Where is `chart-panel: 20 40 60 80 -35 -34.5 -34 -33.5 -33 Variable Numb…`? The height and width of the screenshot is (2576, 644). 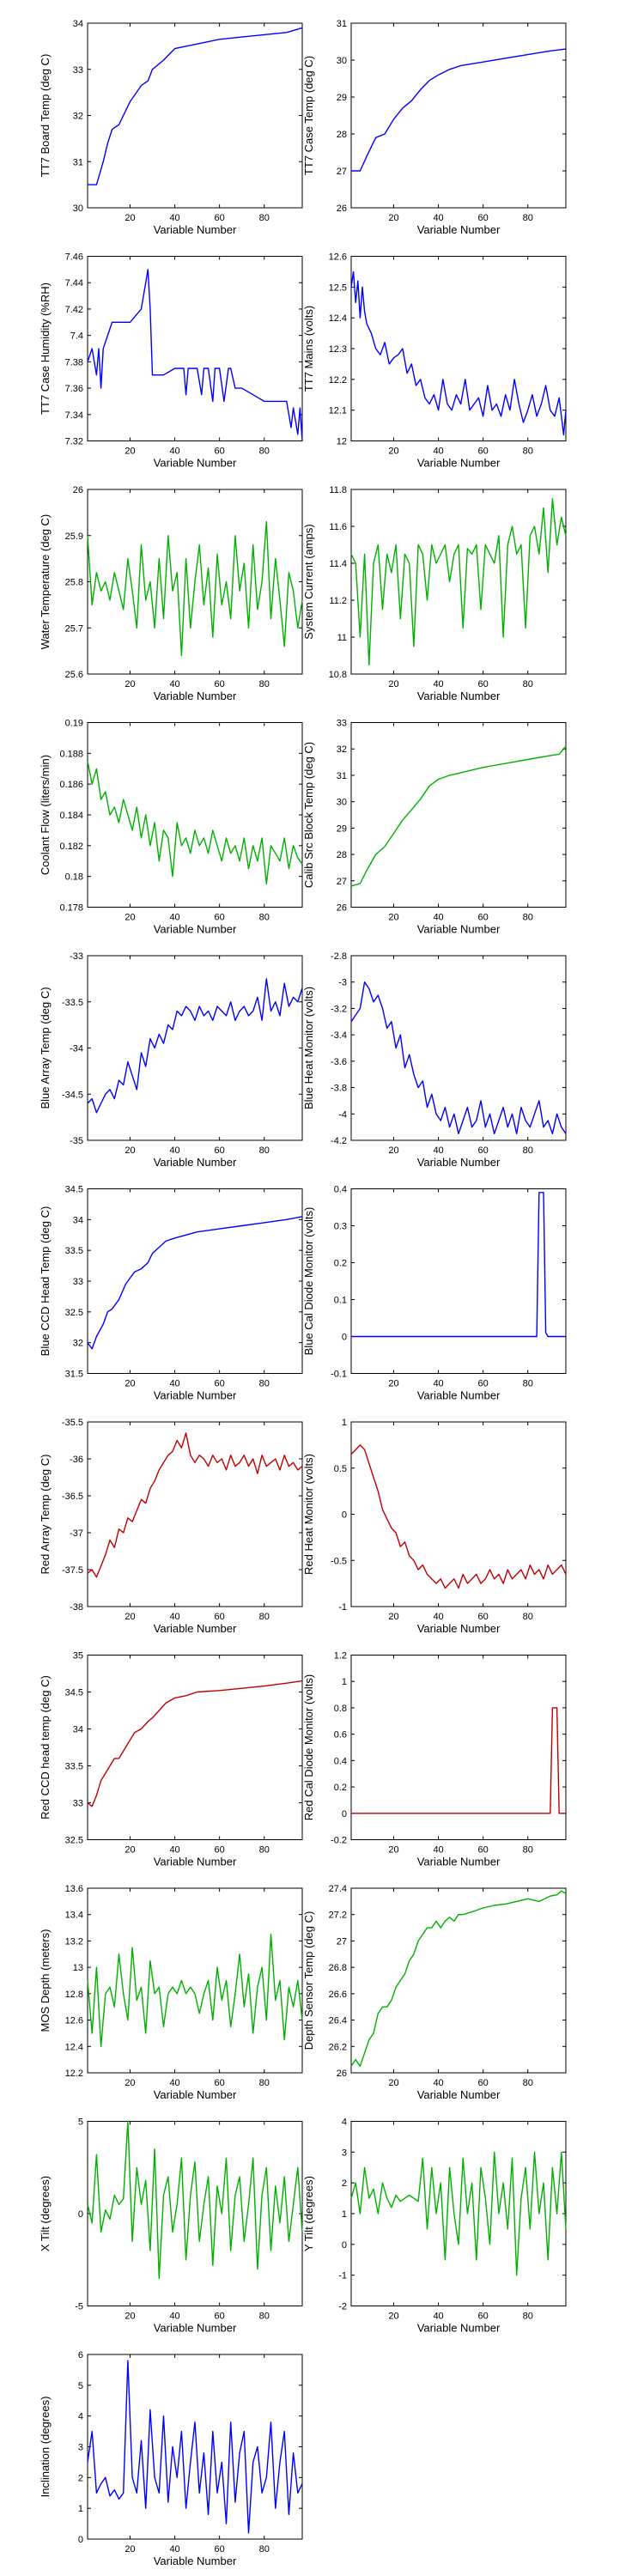
chart-panel: 20 40 60 80 -35 -34.5 -34 -33.5 -33 Variable Numb… is located at coordinates (171, 1060).